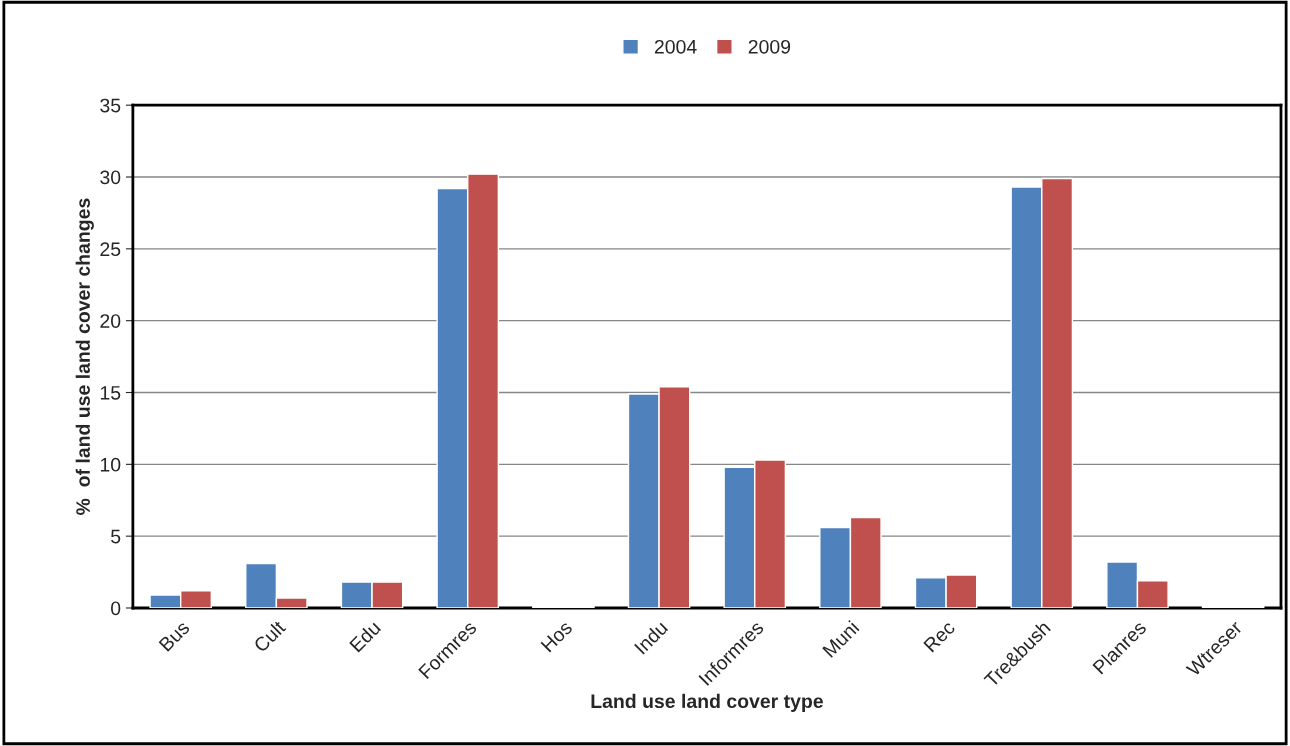 This screenshot has width=1290, height=746. Describe the element at coordinates (110, 249) in the screenshot. I see `y-tick-label: 25` at that location.